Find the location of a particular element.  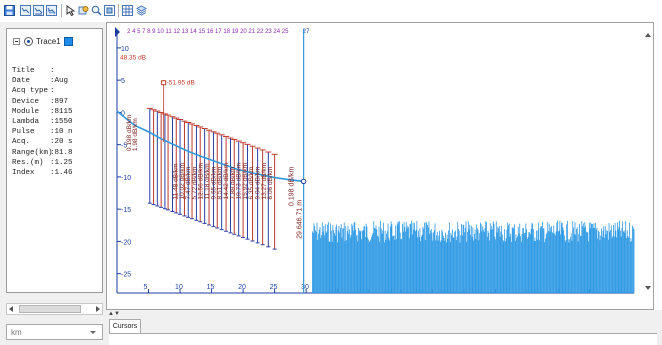

scroll-up-icon is located at coordinates (648, 35).